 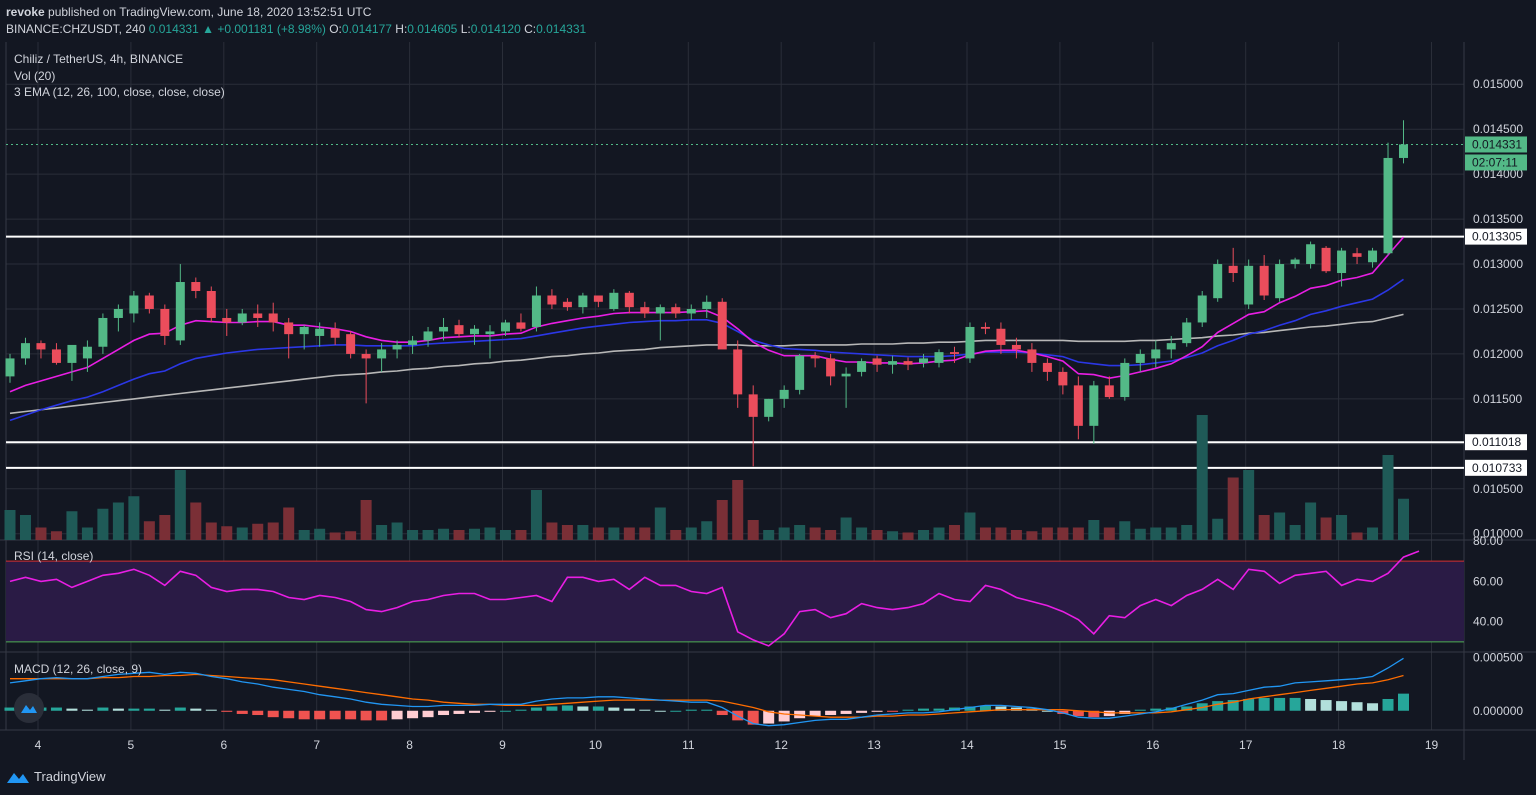 What do you see at coordinates (119, 92) in the screenshot?
I see `ema-legend: 3 EMA (12, 26, 100, close, close, close)` at bounding box center [119, 92].